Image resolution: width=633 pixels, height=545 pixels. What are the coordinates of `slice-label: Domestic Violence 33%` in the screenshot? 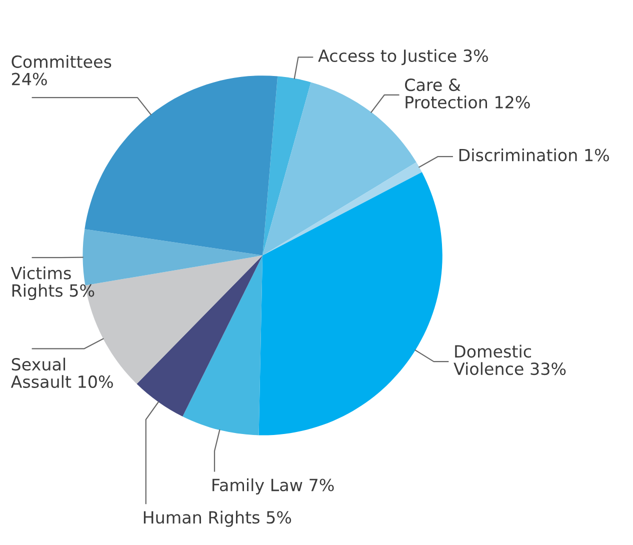 It's located at (510, 360).